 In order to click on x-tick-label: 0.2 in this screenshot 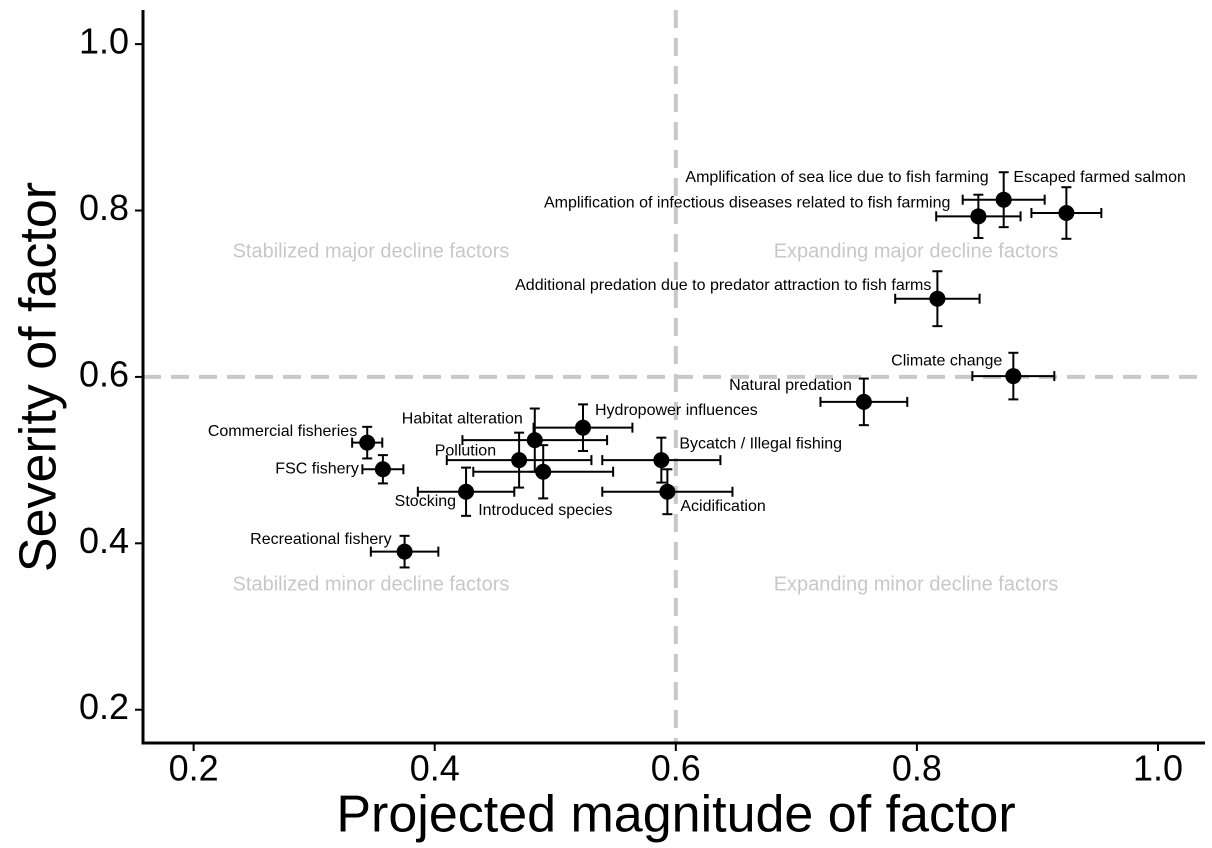, I will do `click(194, 768)`.